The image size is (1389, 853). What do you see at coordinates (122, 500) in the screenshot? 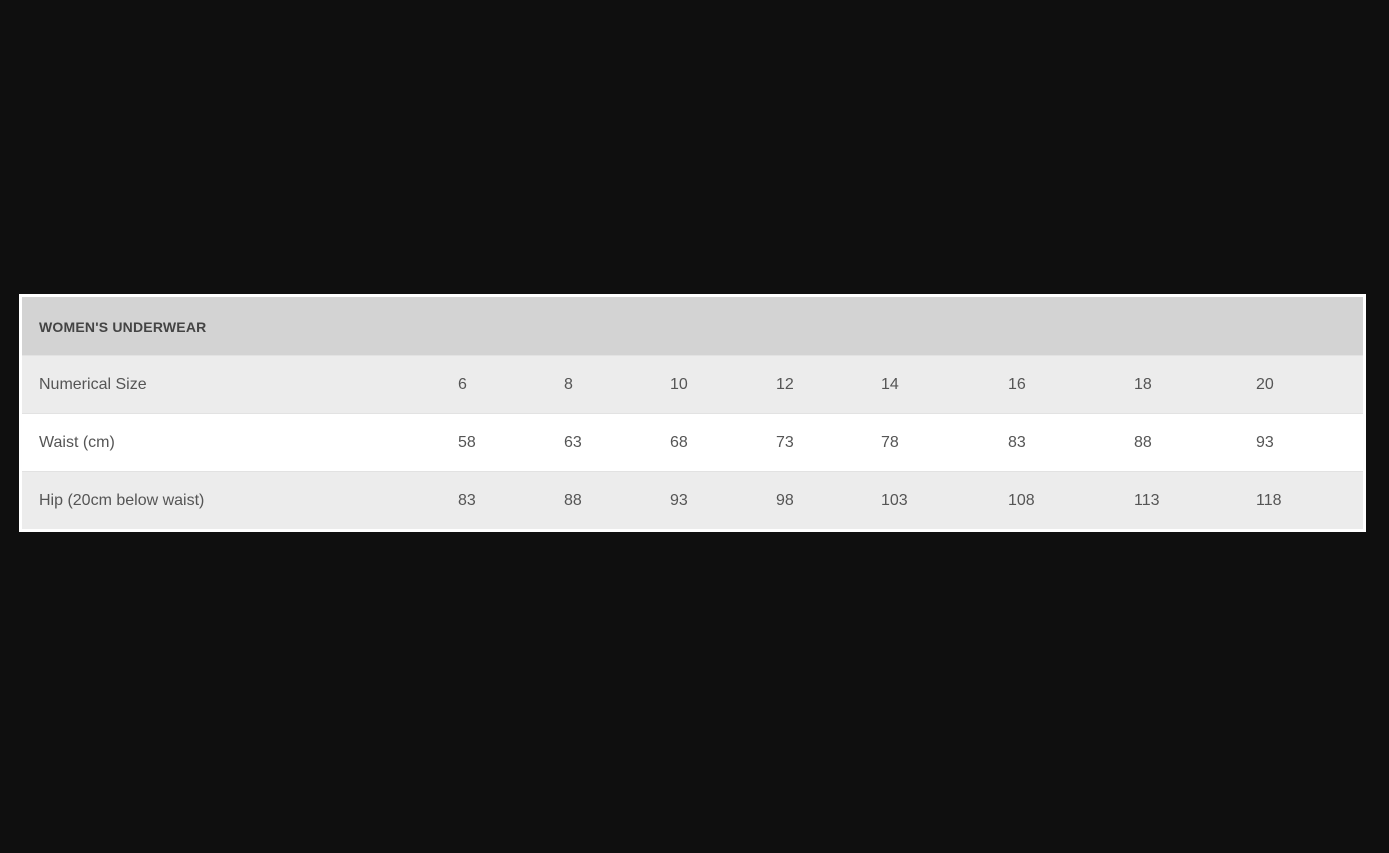
I see `row-label: Hip (20cm below waist)` at bounding box center [122, 500].